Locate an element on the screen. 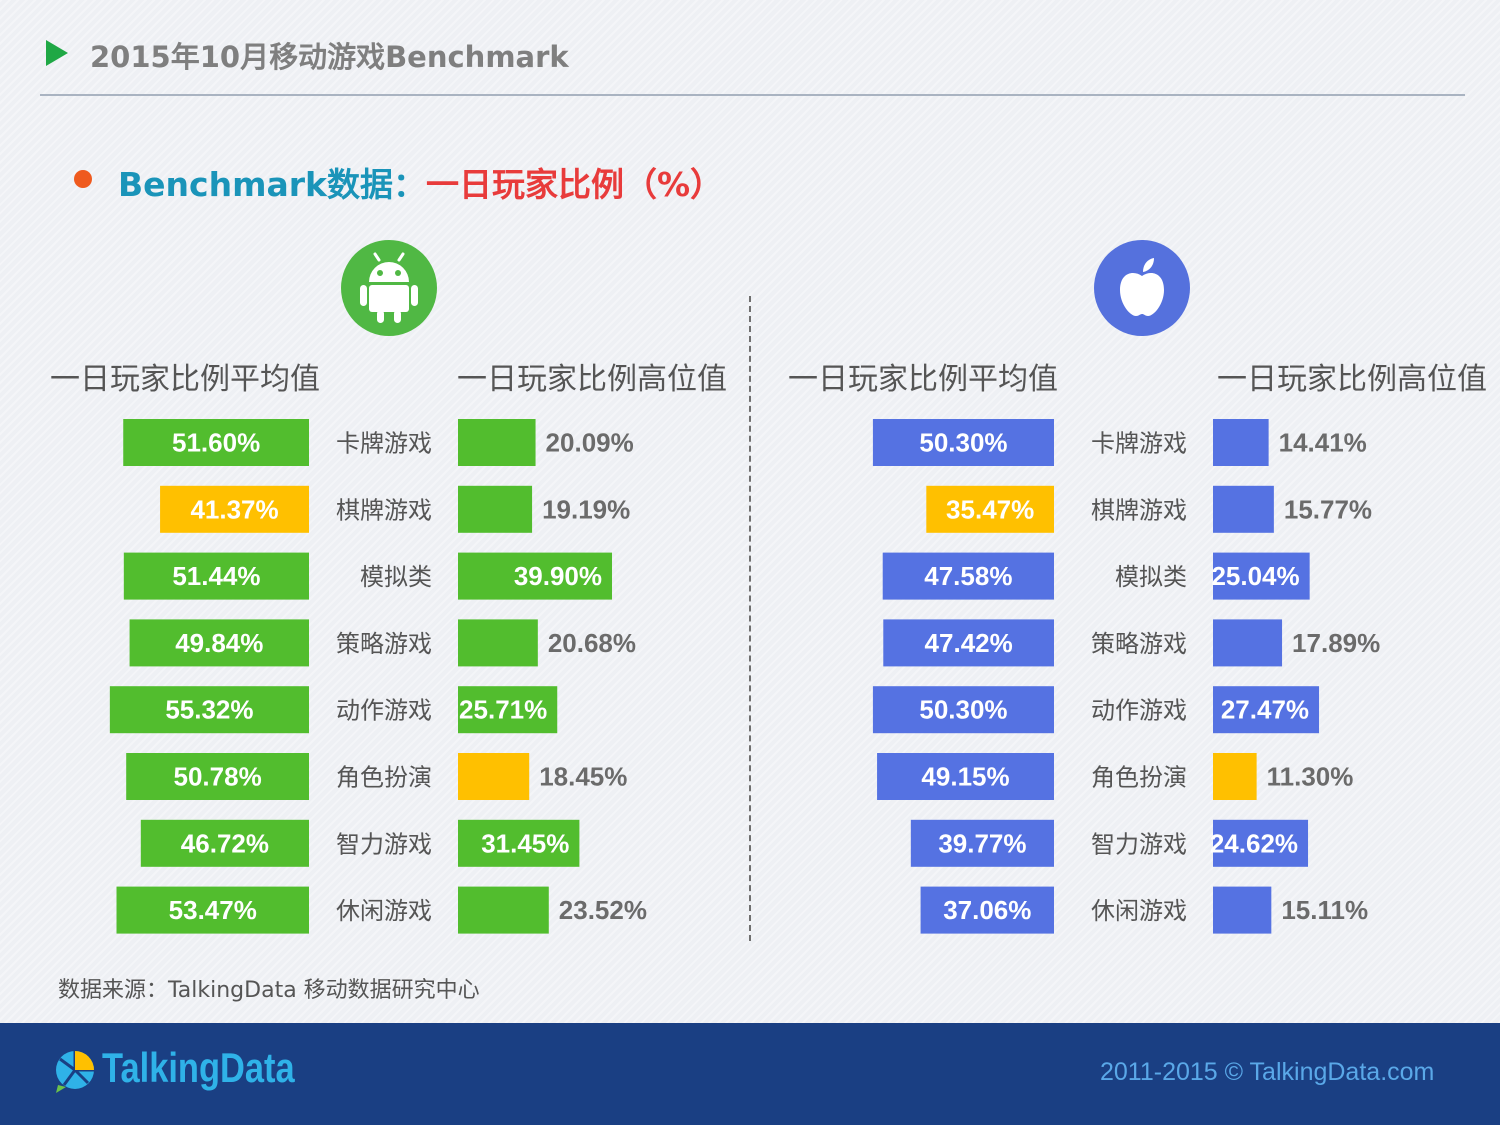  source-note: 数据来源：TalkingData 移动数据研究中心 is located at coordinates (269, 990).